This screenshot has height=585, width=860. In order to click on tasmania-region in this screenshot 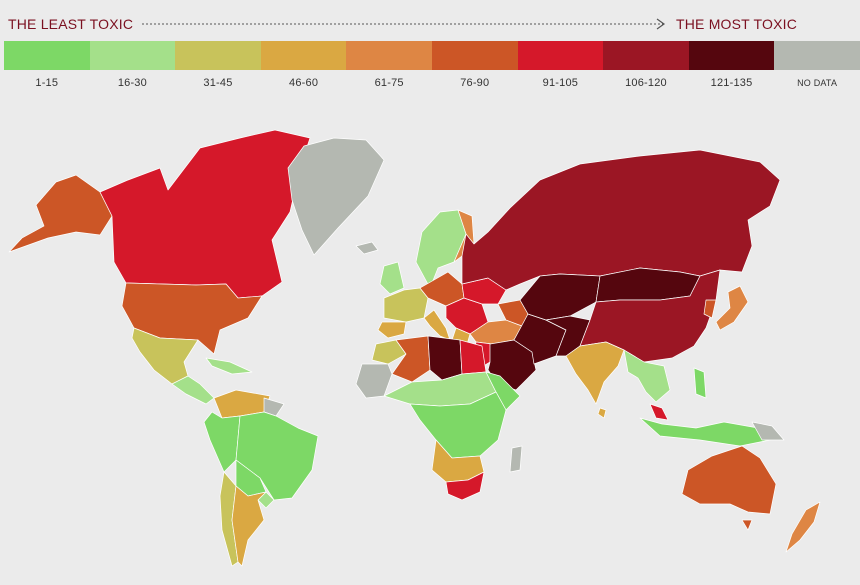, I will do `click(747, 525)`.